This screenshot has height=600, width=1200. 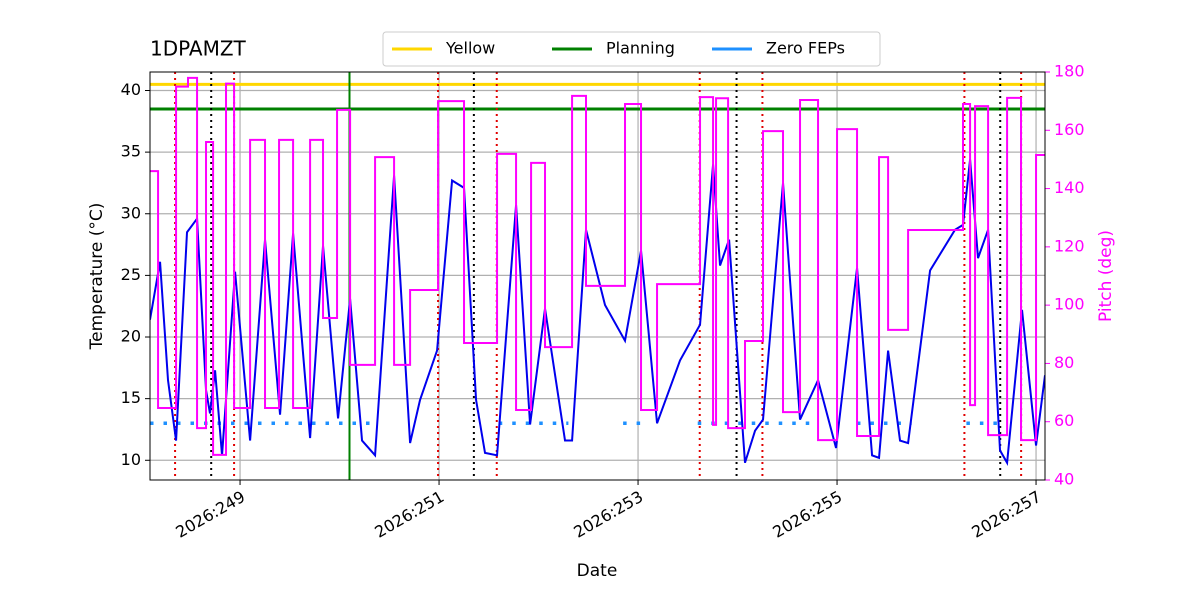 What do you see at coordinates (131, 336) in the screenshot?
I see `y-tick-label: 20` at bounding box center [131, 336].